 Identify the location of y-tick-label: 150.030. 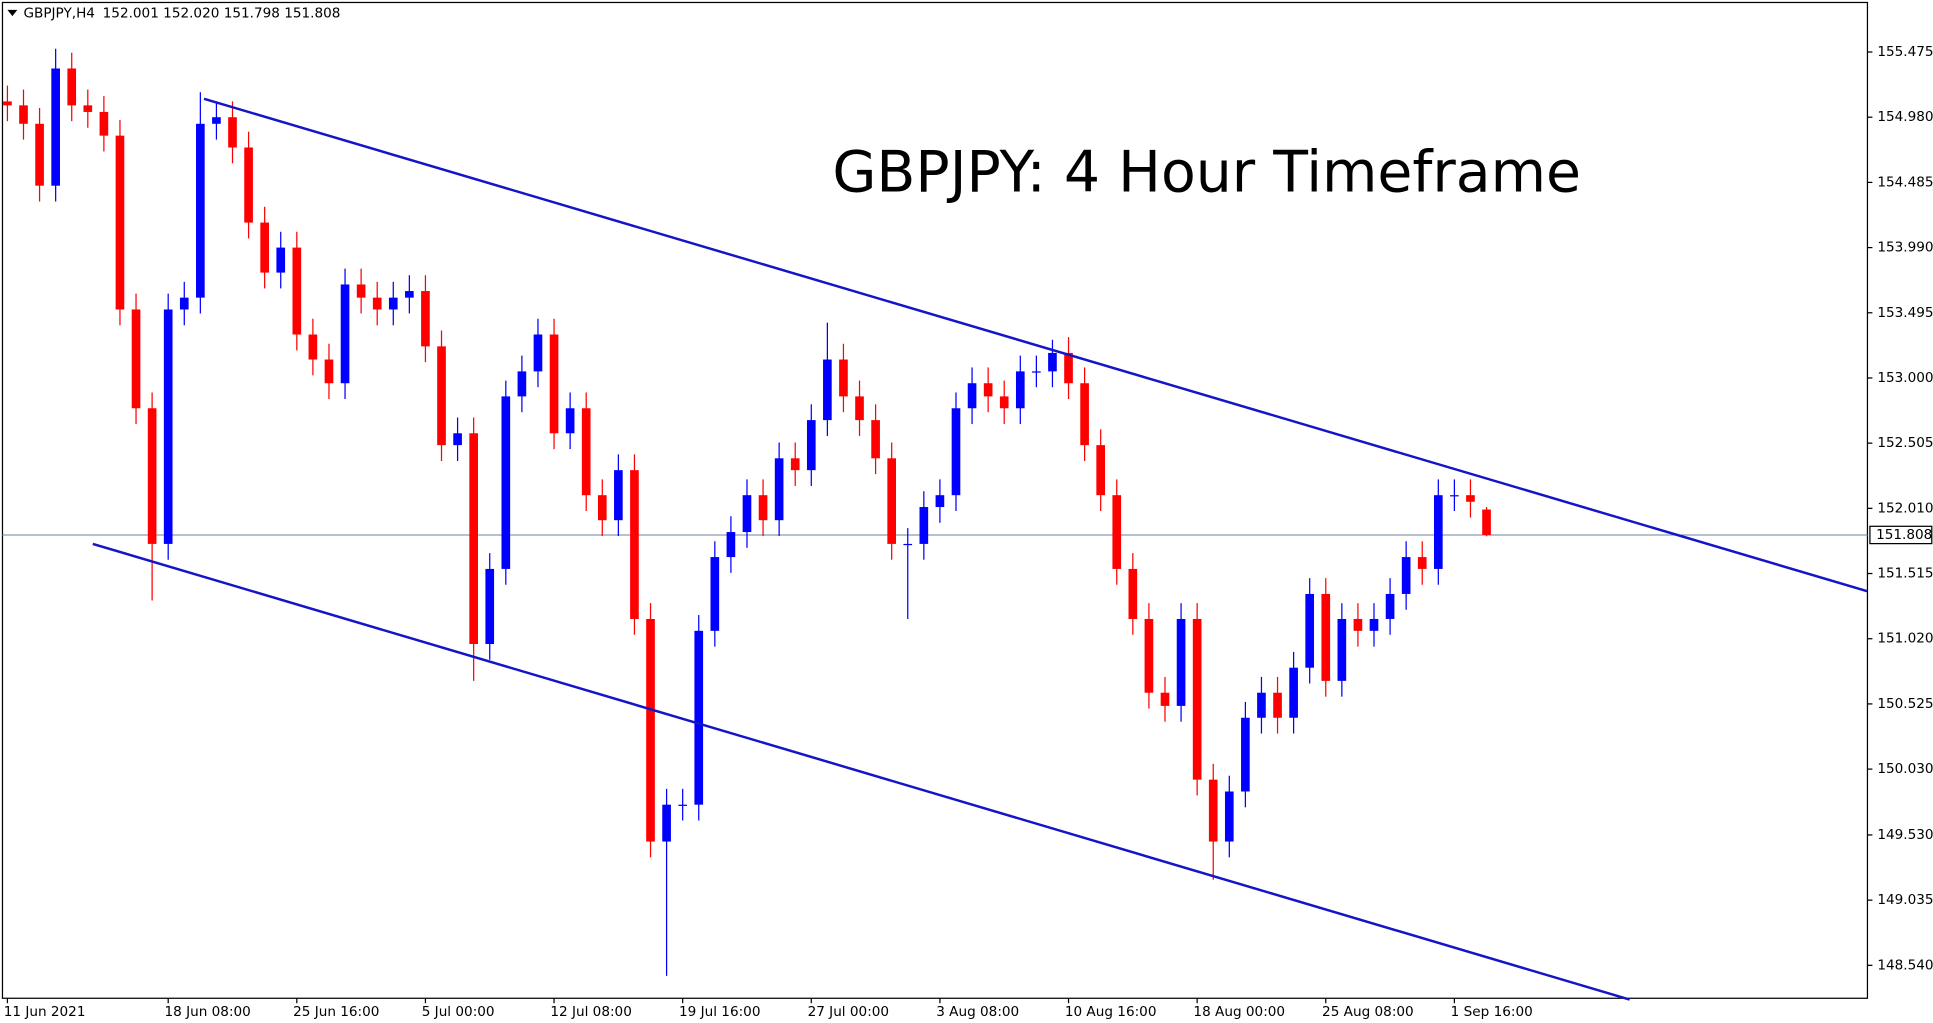
(1905, 769).